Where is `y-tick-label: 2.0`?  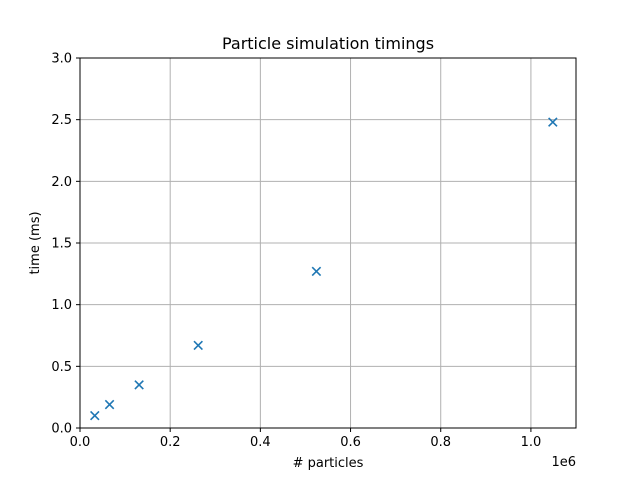
y-tick-label: 2.0 is located at coordinates (61, 182).